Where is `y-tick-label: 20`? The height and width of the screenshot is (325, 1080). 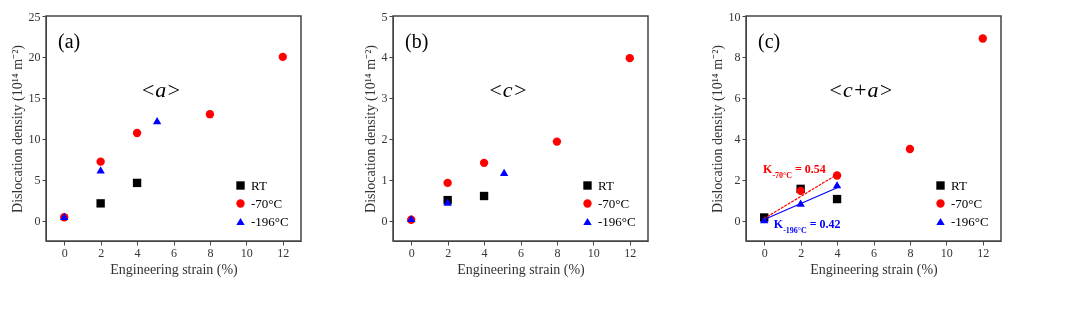
y-tick-label: 20 is located at coordinates (34, 57).